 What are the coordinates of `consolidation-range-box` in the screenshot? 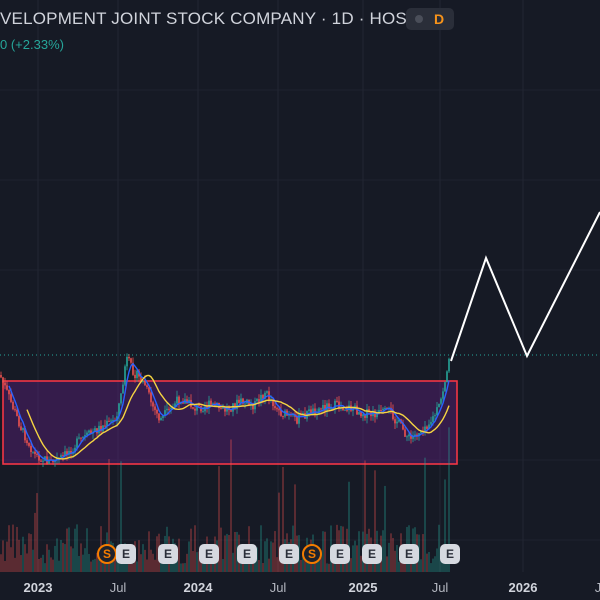 It's located at (230, 422).